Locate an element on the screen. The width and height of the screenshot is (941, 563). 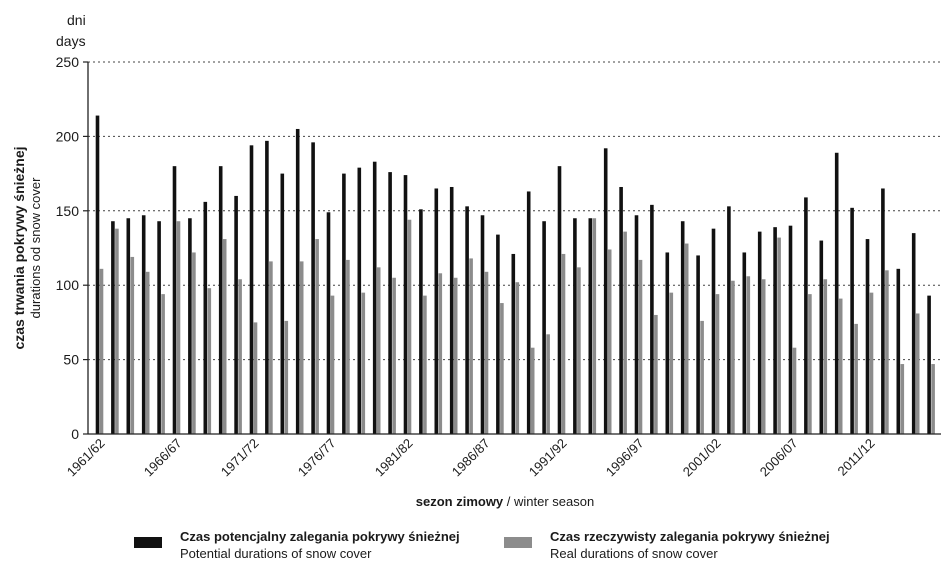
x-axis-title-en: winter season is located at coordinates (553, 501).